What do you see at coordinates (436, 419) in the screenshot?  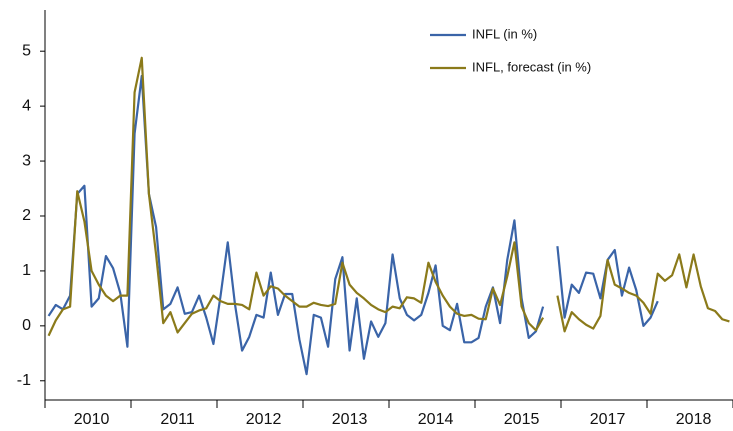 I see `x-tick-label: 2014` at bounding box center [436, 419].